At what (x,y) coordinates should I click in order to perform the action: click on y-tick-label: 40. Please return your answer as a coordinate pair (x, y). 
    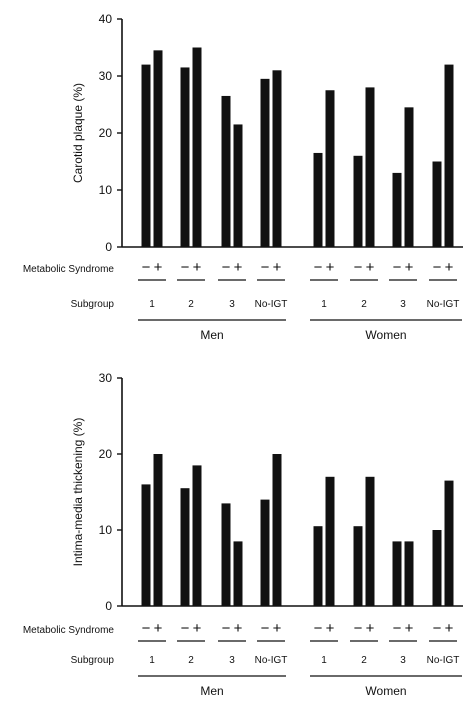
    Looking at the image, I should click on (106, 19).